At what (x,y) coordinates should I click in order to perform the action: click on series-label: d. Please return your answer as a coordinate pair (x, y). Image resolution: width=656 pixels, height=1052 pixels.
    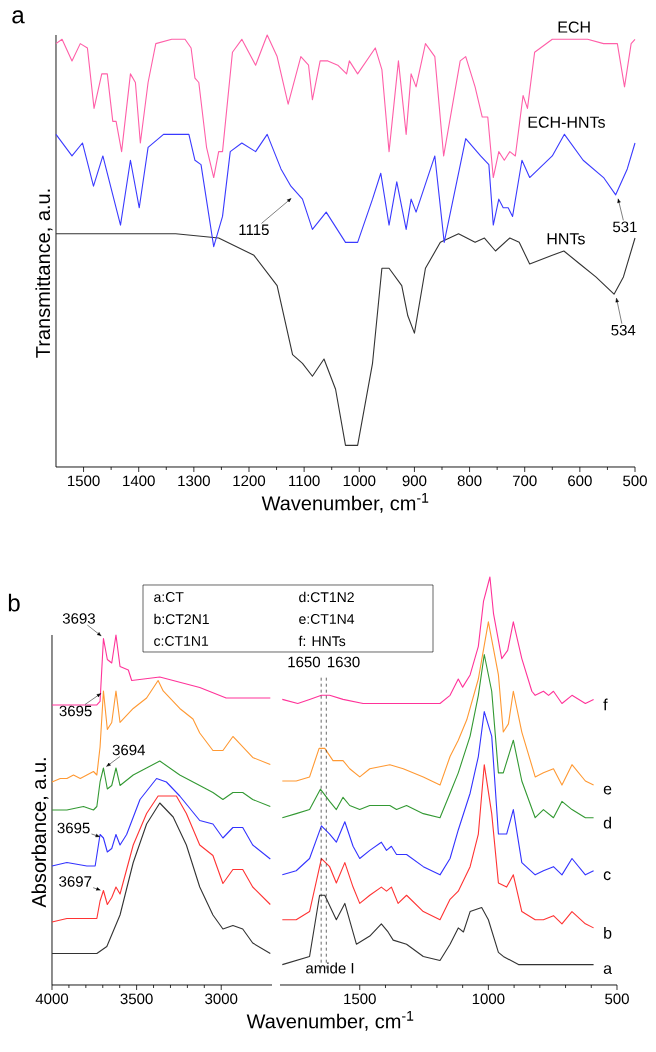
    Looking at the image, I should click on (607, 822).